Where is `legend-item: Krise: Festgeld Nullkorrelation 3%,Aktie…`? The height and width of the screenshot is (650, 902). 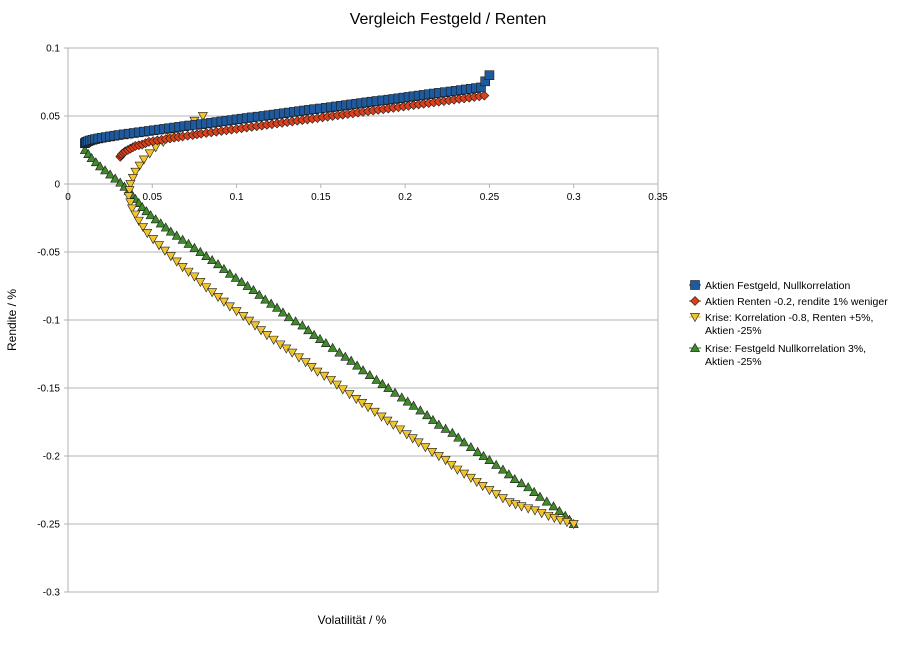 legend-item: Krise: Festgeld Nullkorrelation 3%,Aktie… is located at coordinates (777, 355).